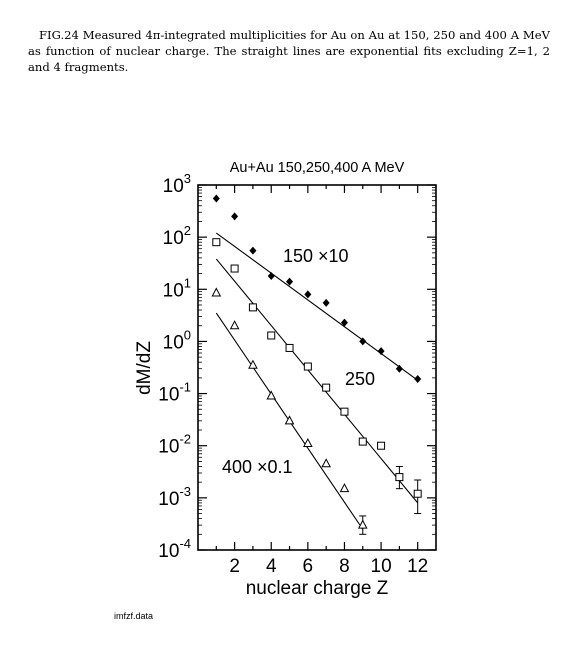 This screenshot has width=579, height=661. Describe the element at coordinates (133, 616) in the screenshot. I see `footer-filename: imfzf.data` at that location.